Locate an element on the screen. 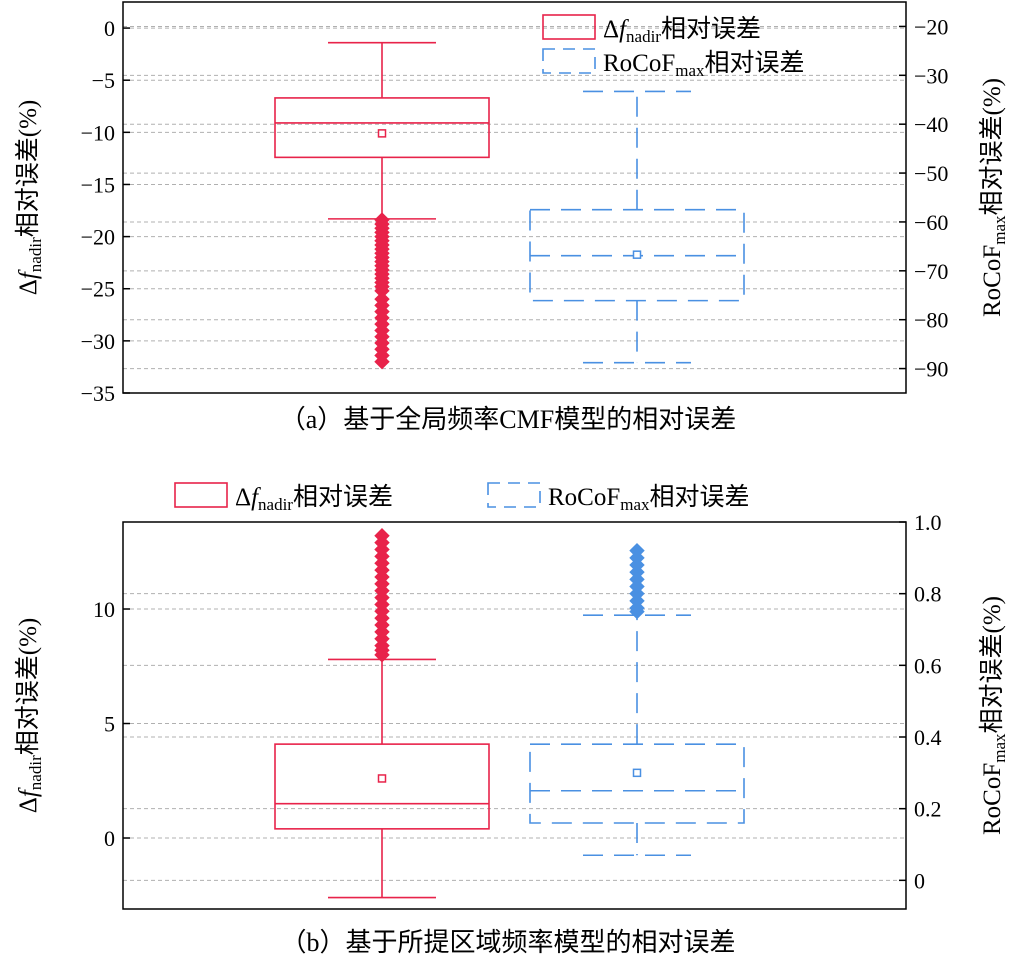 The height and width of the screenshot is (965, 1015). left-axis-tick-label: −35 is located at coordinates (98, 393).